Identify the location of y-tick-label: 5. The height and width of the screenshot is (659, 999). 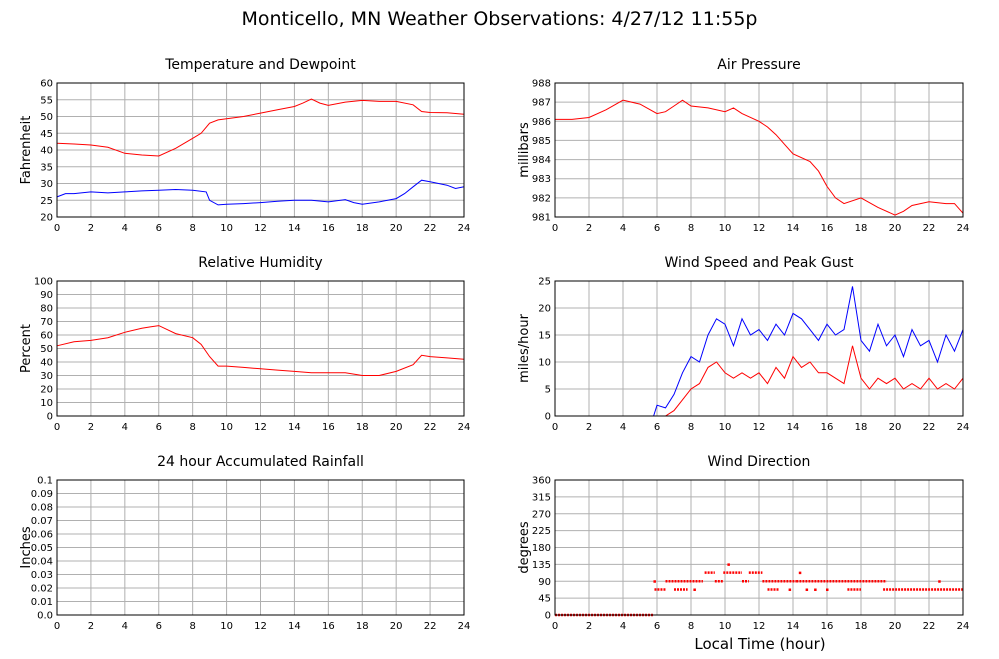
(548, 390).